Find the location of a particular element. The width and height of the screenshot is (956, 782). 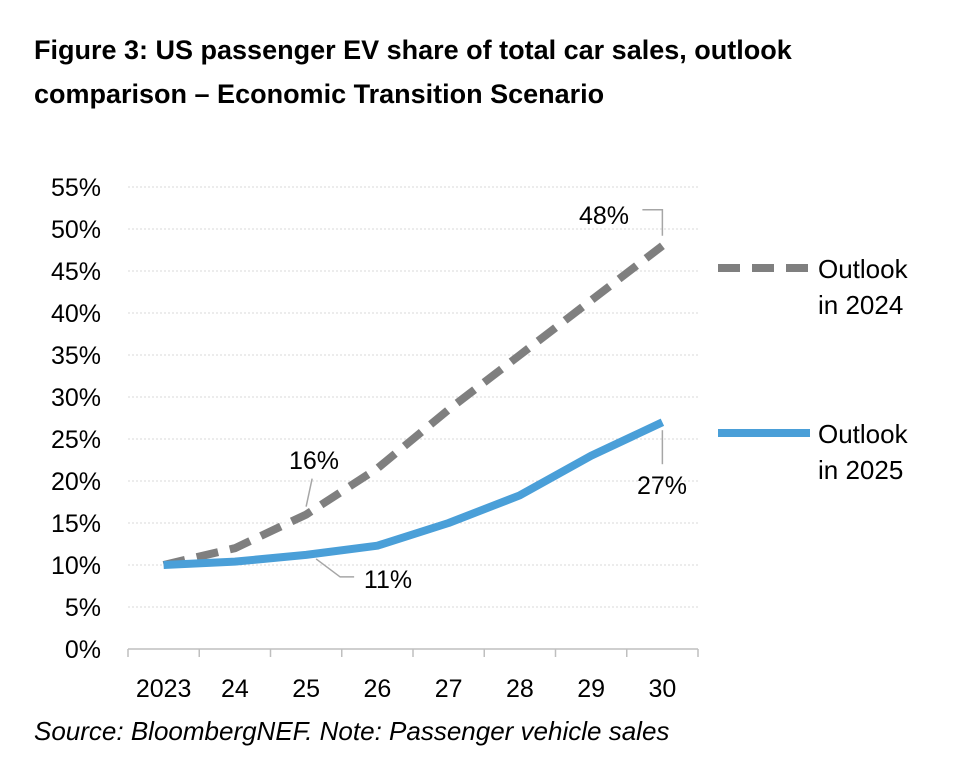

x-axis-ticks: 2023 24 25 26 27 28 29 30 is located at coordinates (406, 689).